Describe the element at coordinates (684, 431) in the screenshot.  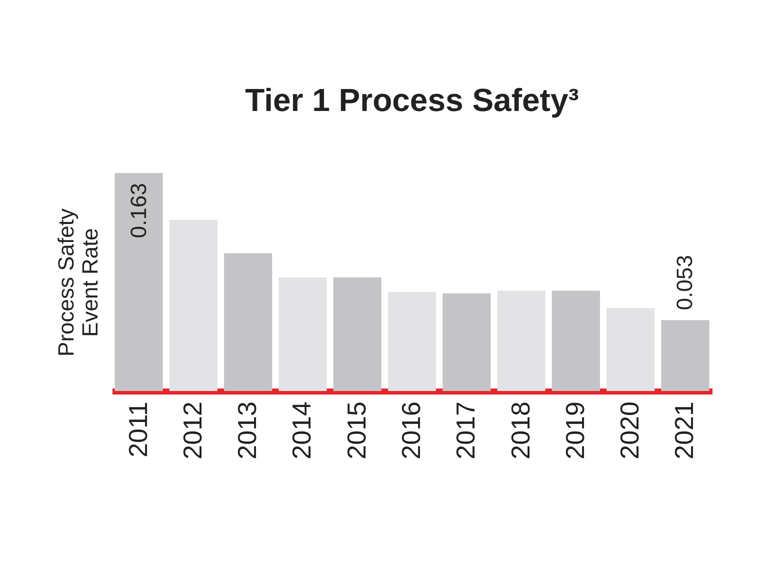
I see `x-tick-label: 2021` at that location.